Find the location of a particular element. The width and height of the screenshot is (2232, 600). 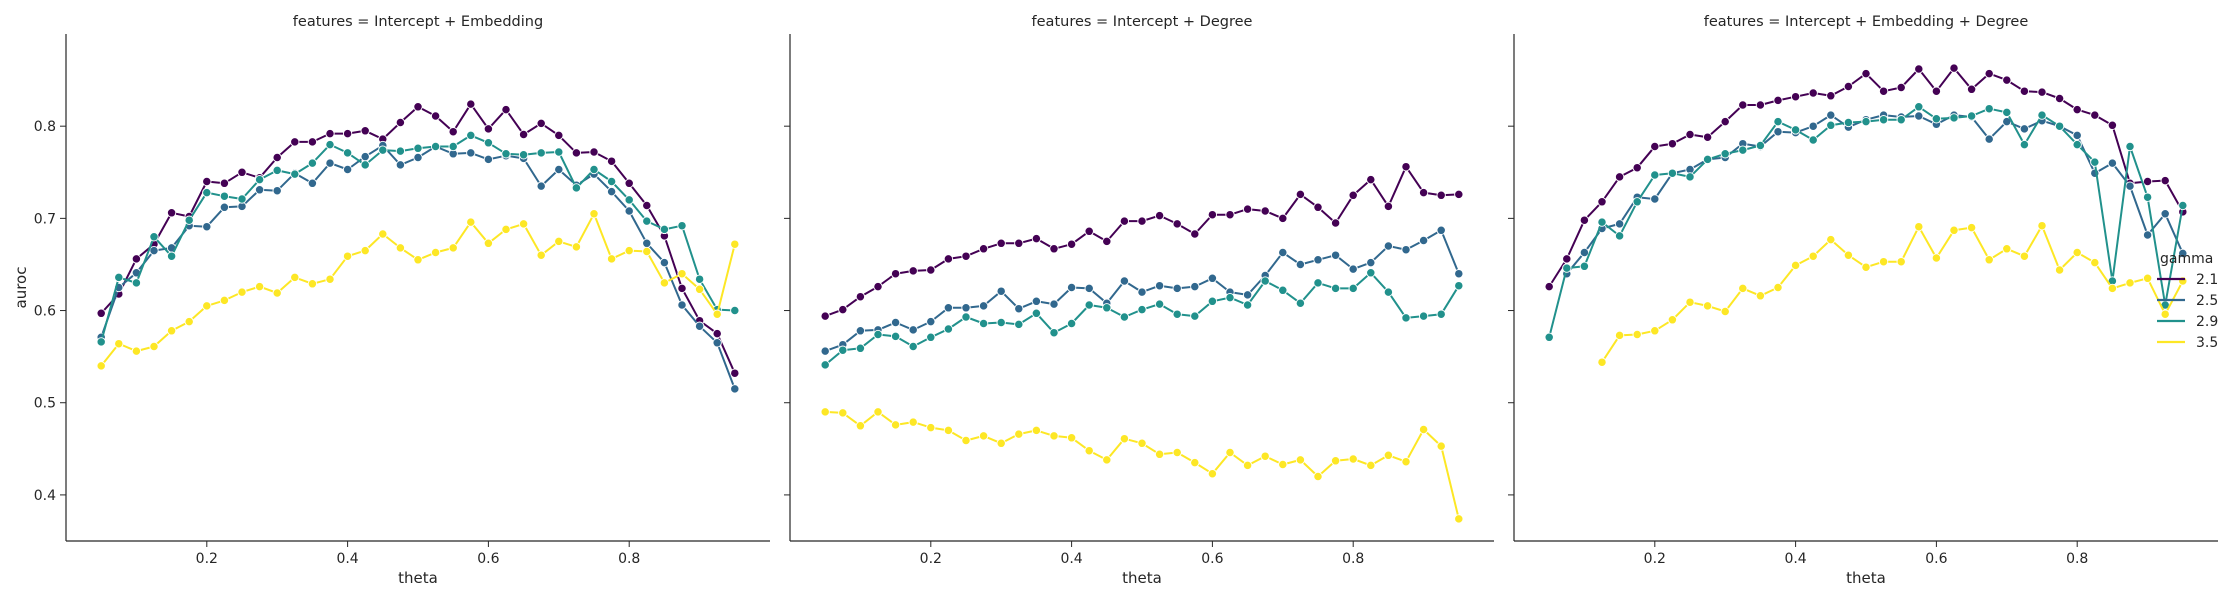

panel-title: features = Intercept + Degree is located at coordinates (1142, 22).